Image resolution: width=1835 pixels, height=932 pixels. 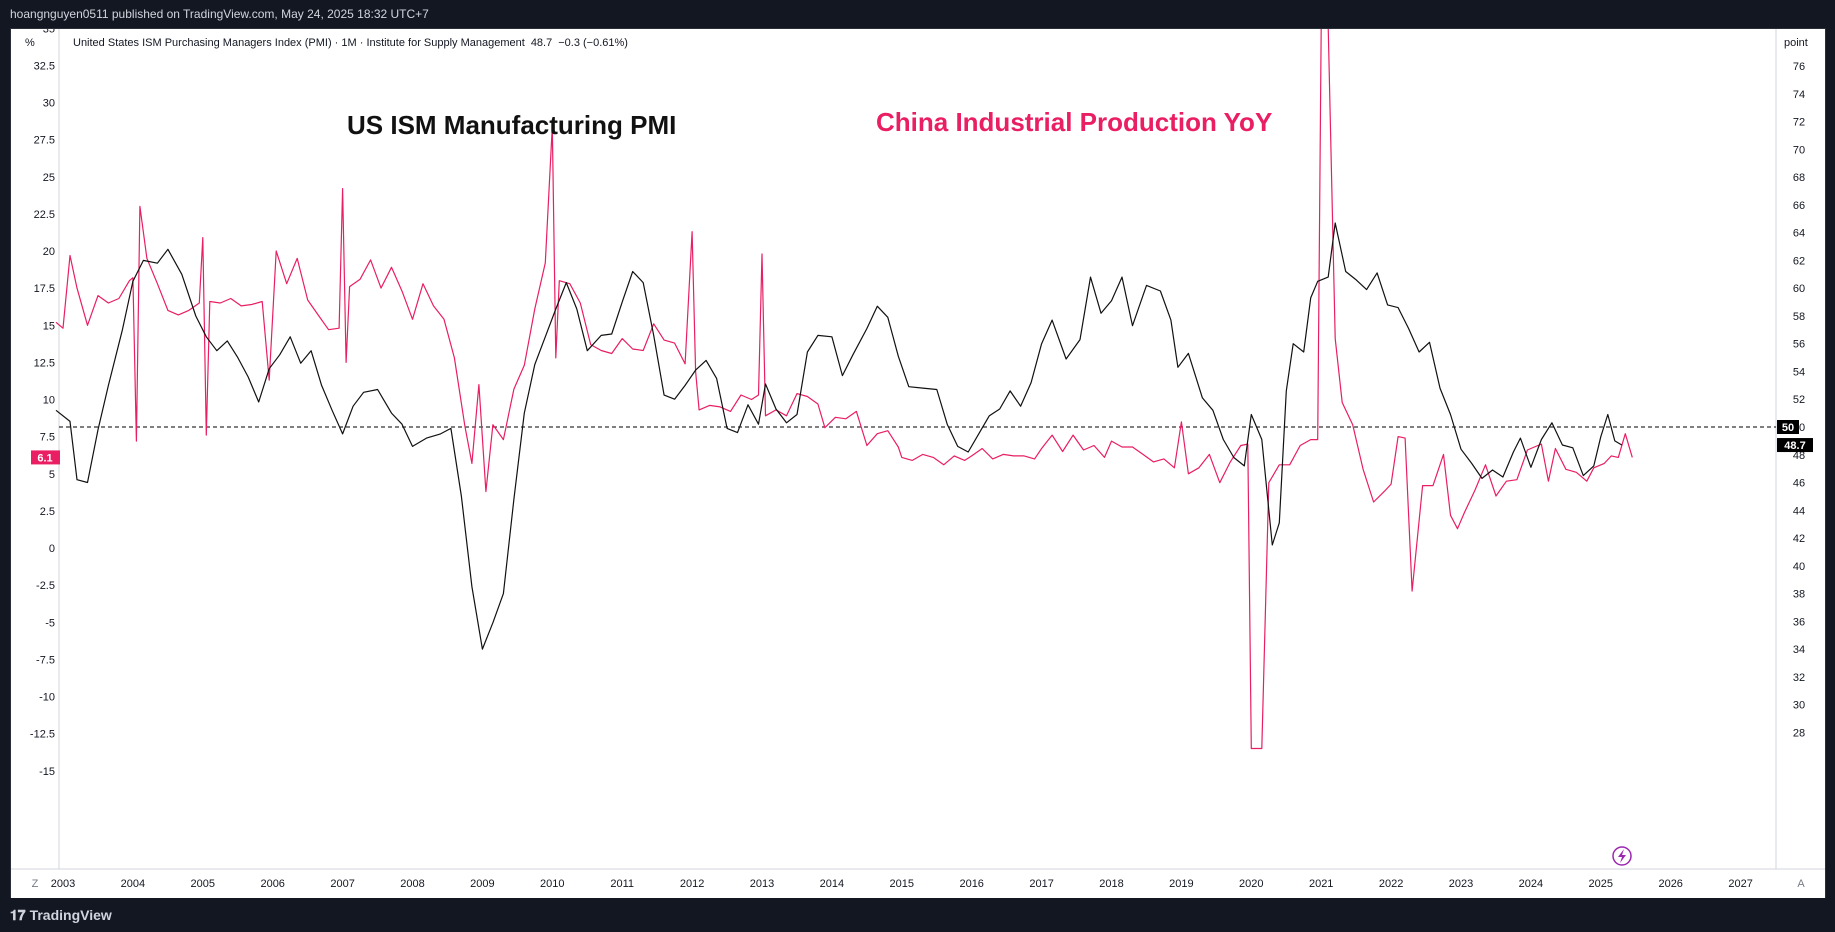 What do you see at coordinates (44, 363) in the screenshot?
I see `left-tick-label: 12.5` at bounding box center [44, 363].